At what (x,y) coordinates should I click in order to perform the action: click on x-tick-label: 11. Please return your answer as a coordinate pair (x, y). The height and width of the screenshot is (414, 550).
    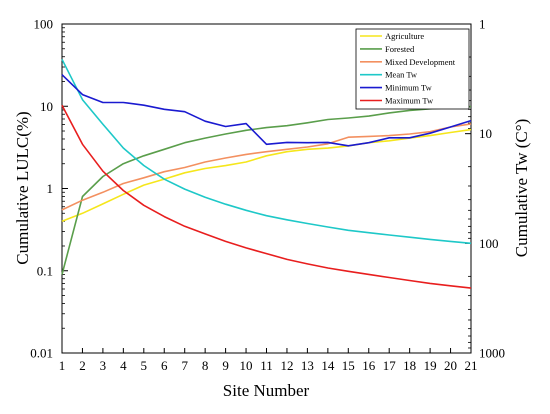
    Looking at the image, I should click on (266, 365).